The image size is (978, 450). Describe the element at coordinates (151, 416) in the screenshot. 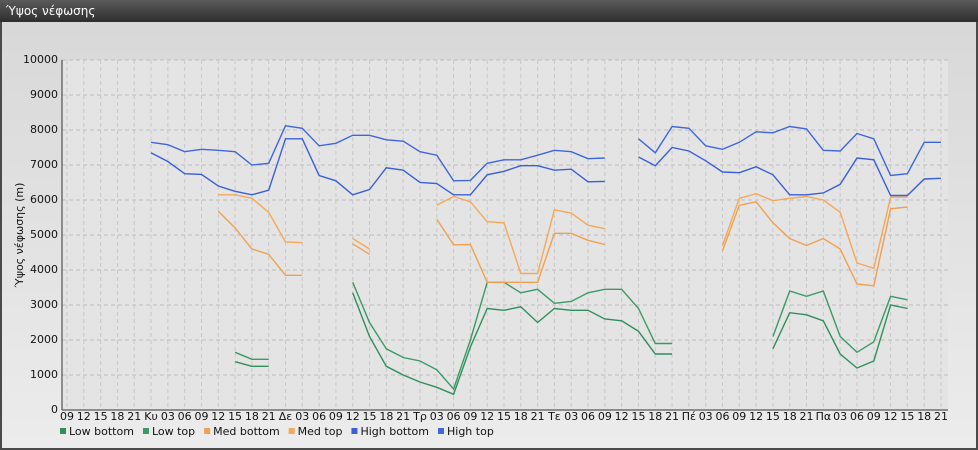

I see `x-tick-label: Κυ` at that location.